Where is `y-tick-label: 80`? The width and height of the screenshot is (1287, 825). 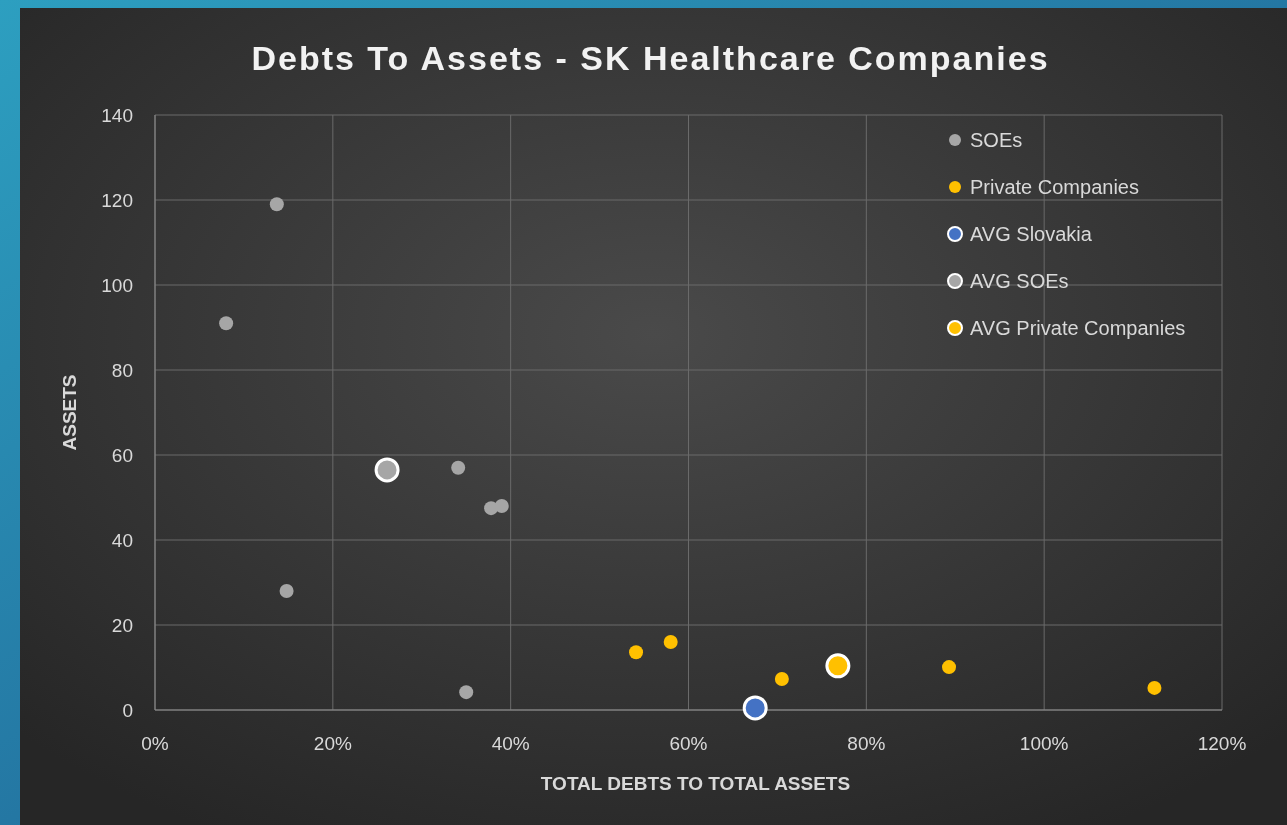 y-tick-label: 80 is located at coordinates (122, 370).